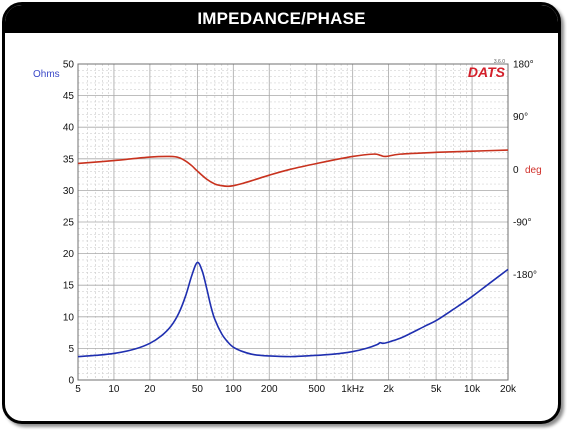 The image size is (567, 430). I want to click on phase-line, so click(293, 168).